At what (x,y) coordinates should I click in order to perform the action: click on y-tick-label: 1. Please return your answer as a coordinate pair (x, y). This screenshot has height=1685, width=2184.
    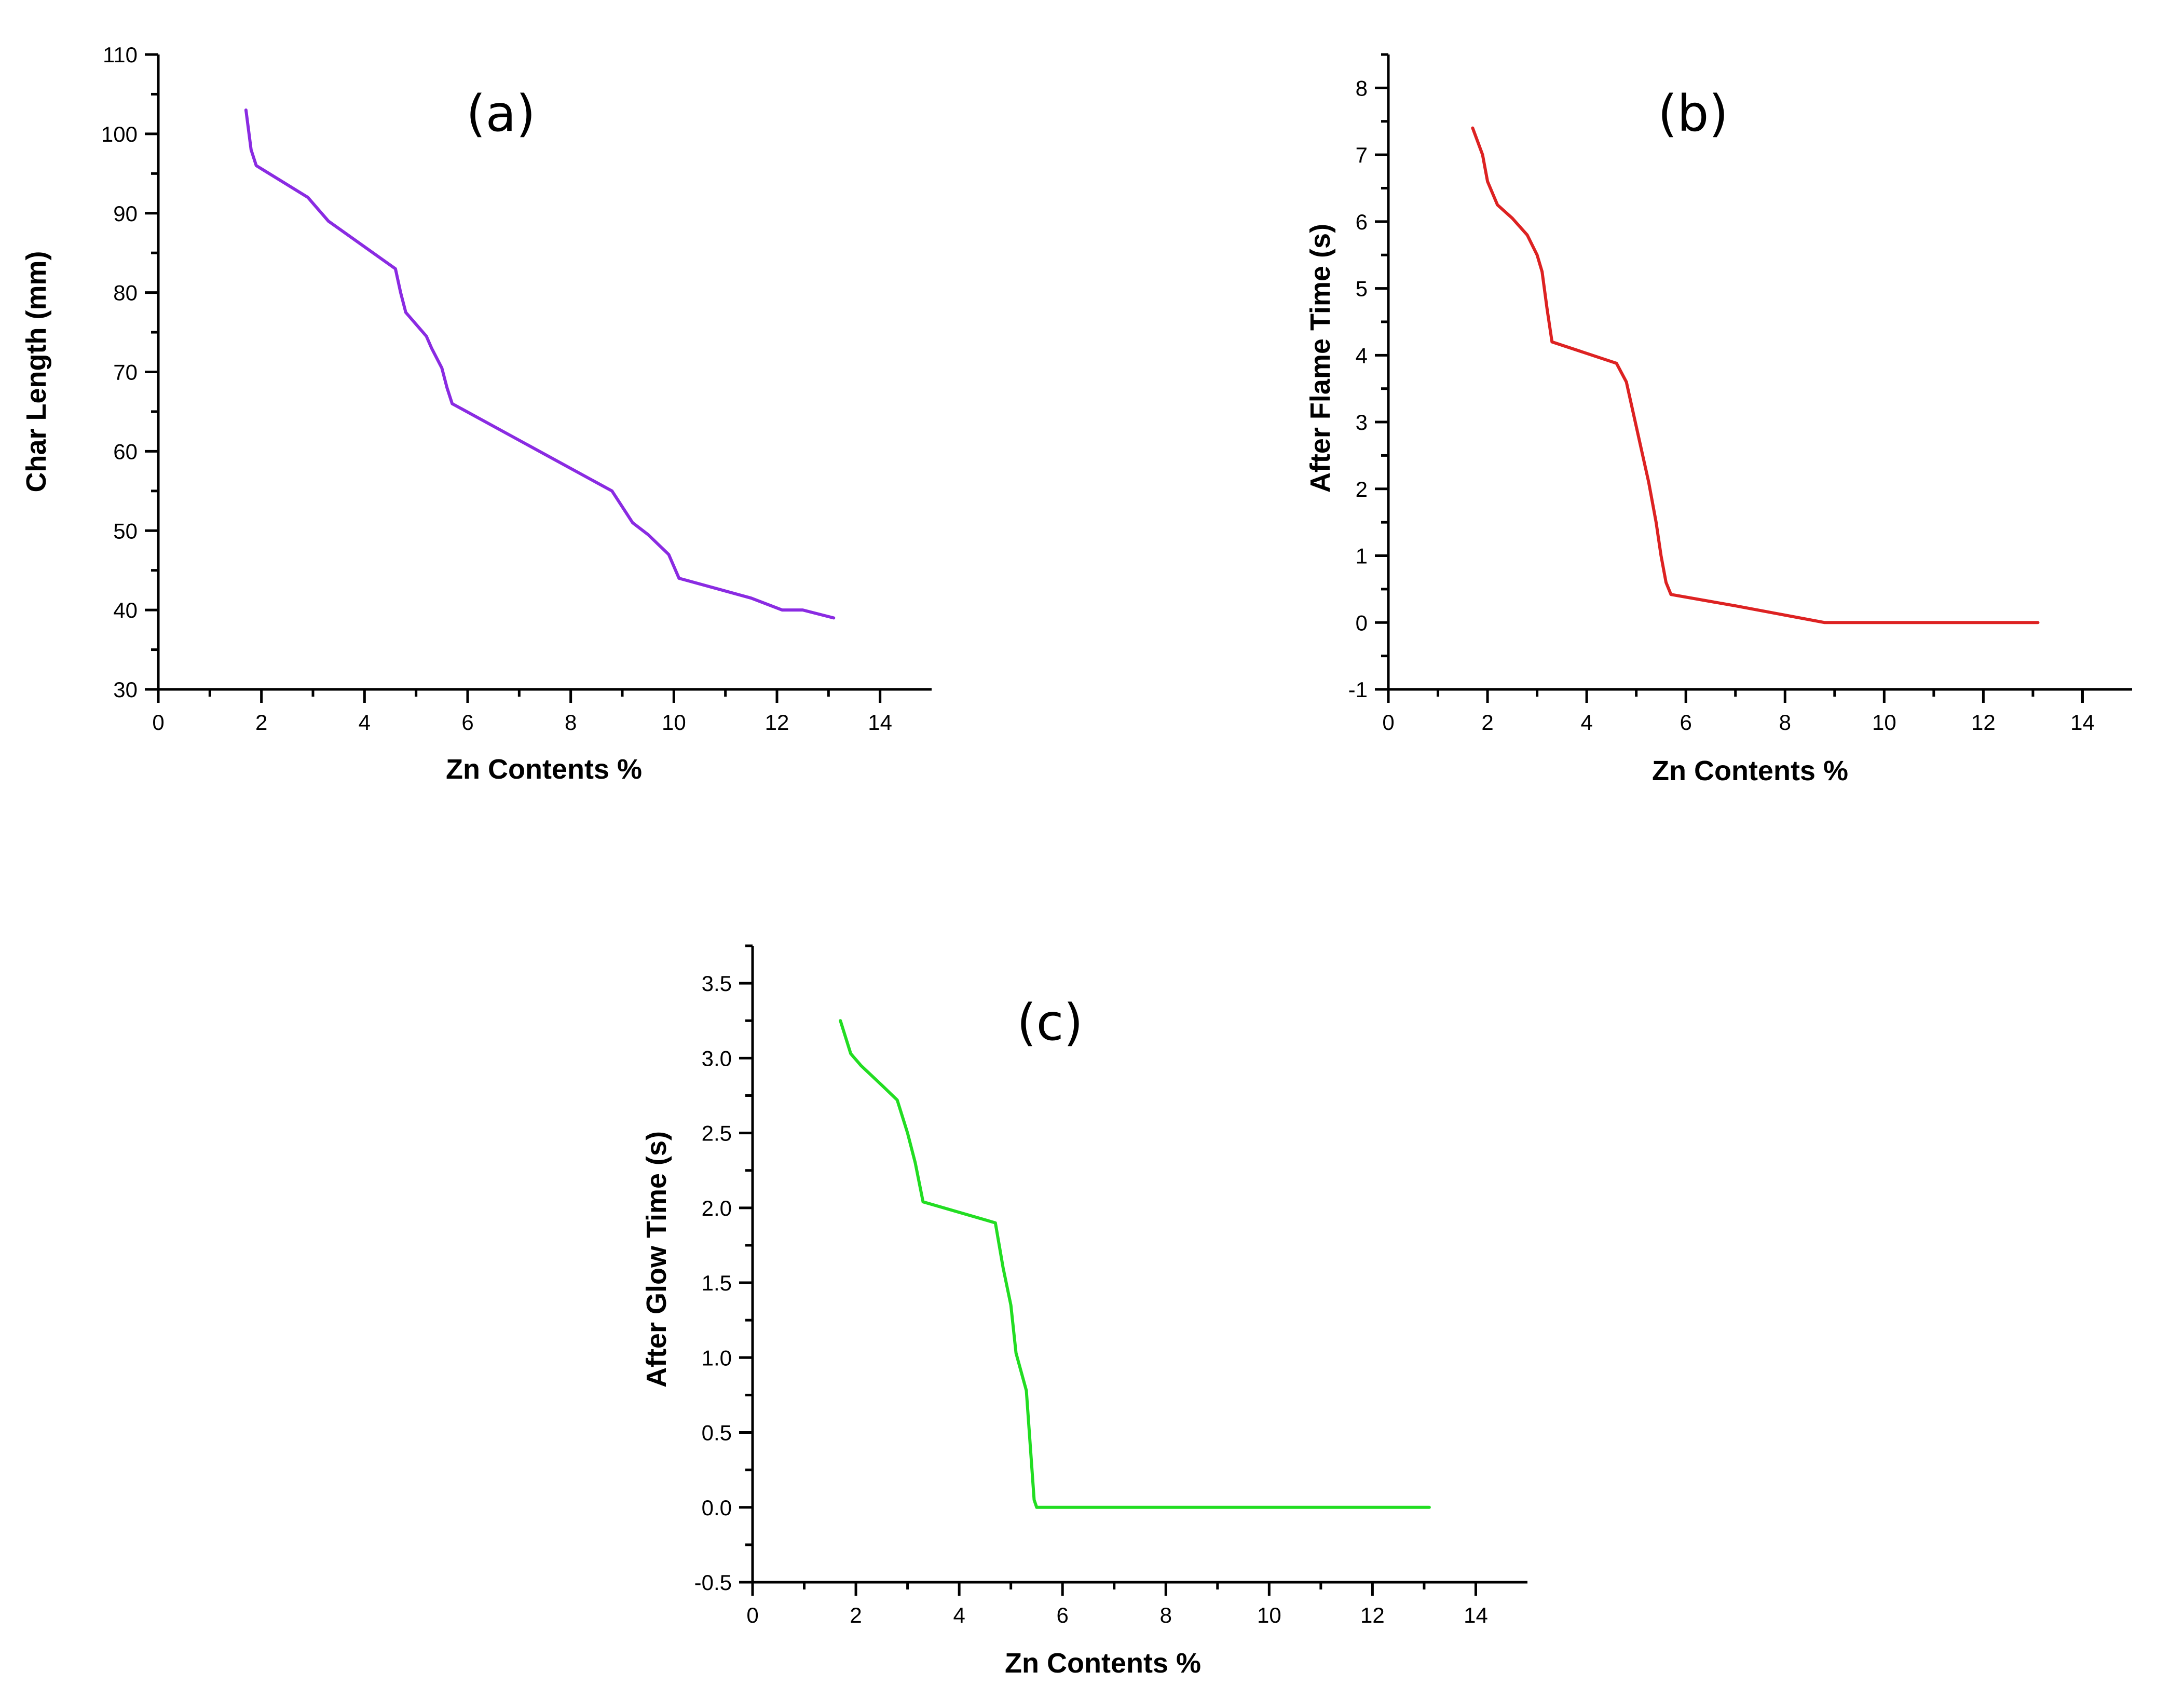
    Looking at the image, I should click on (1362, 556).